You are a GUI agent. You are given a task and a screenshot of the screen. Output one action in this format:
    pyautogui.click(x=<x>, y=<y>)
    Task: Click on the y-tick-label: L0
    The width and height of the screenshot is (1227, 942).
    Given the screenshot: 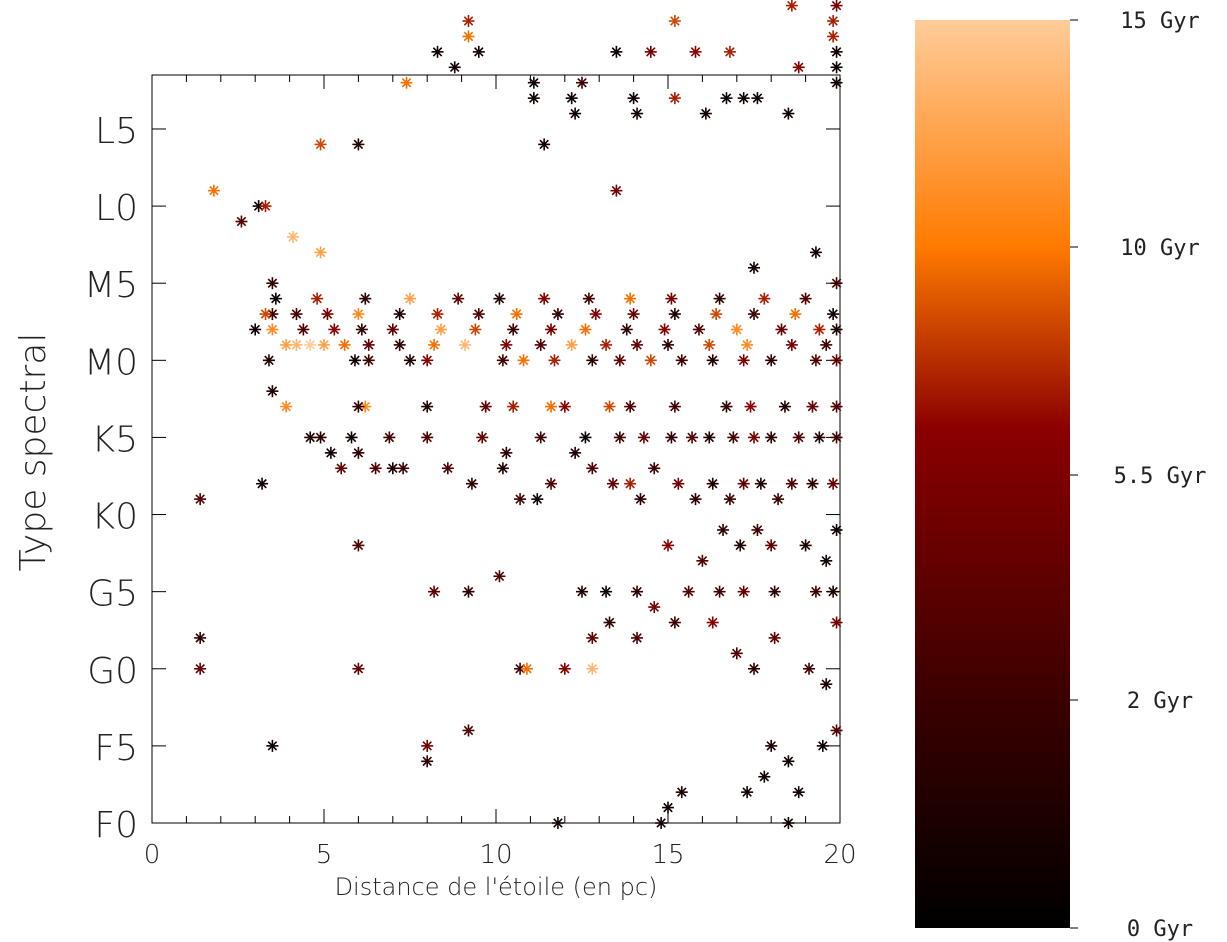 What is the action you would take?
    pyautogui.click(x=116, y=208)
    